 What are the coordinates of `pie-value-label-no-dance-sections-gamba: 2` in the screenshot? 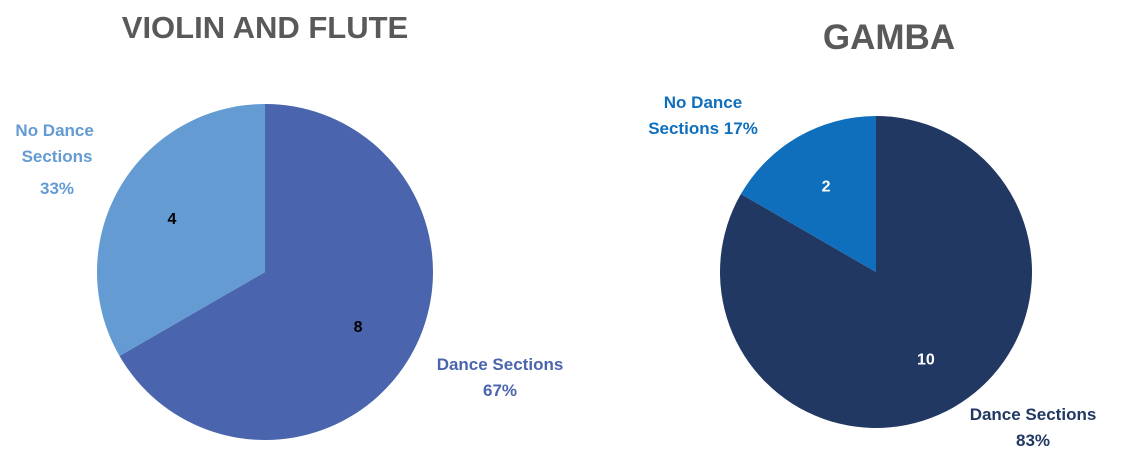 It's located at (826, 187).